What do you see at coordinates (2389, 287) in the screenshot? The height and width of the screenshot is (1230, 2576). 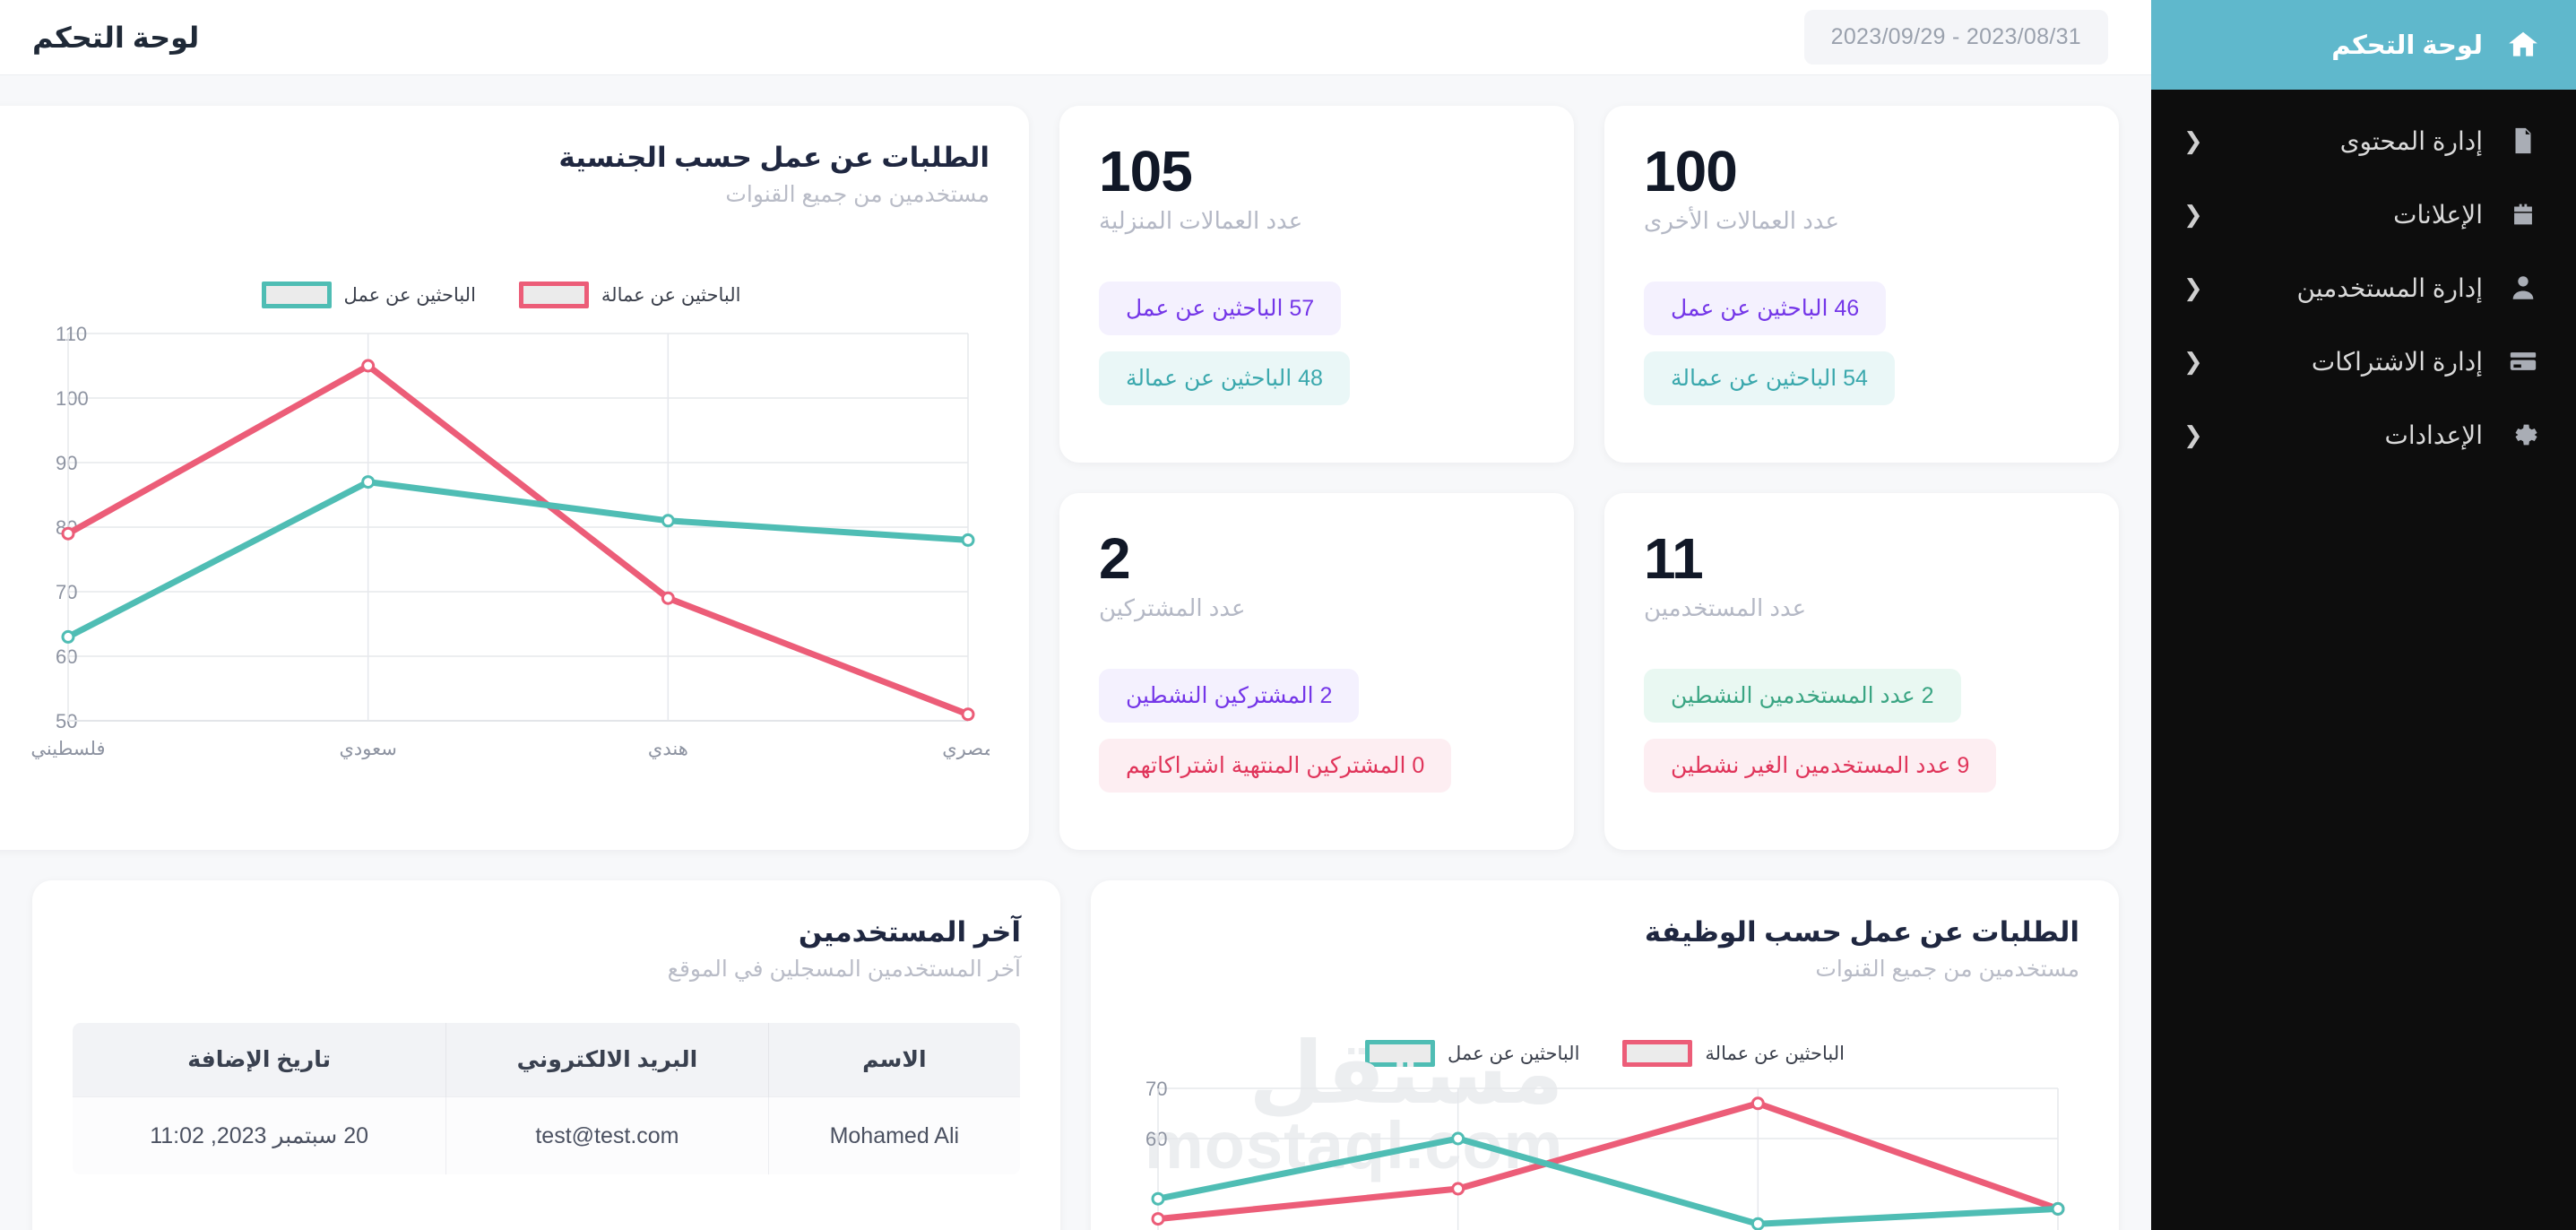 I see `sidebar-item-label: إدارة المستخدمين` at bounding box center [2389, 287].